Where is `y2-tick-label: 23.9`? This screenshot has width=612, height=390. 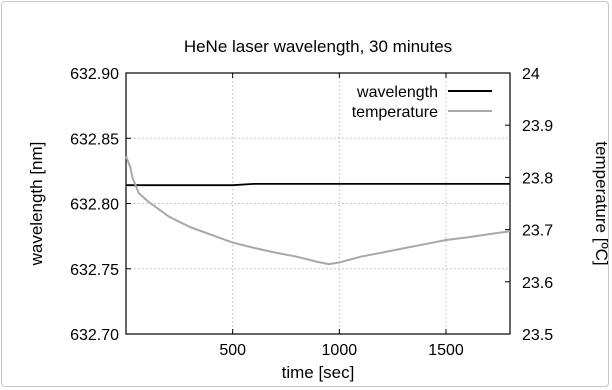 y2-tick-label: 23.9 is located at coordinates (537, 126).